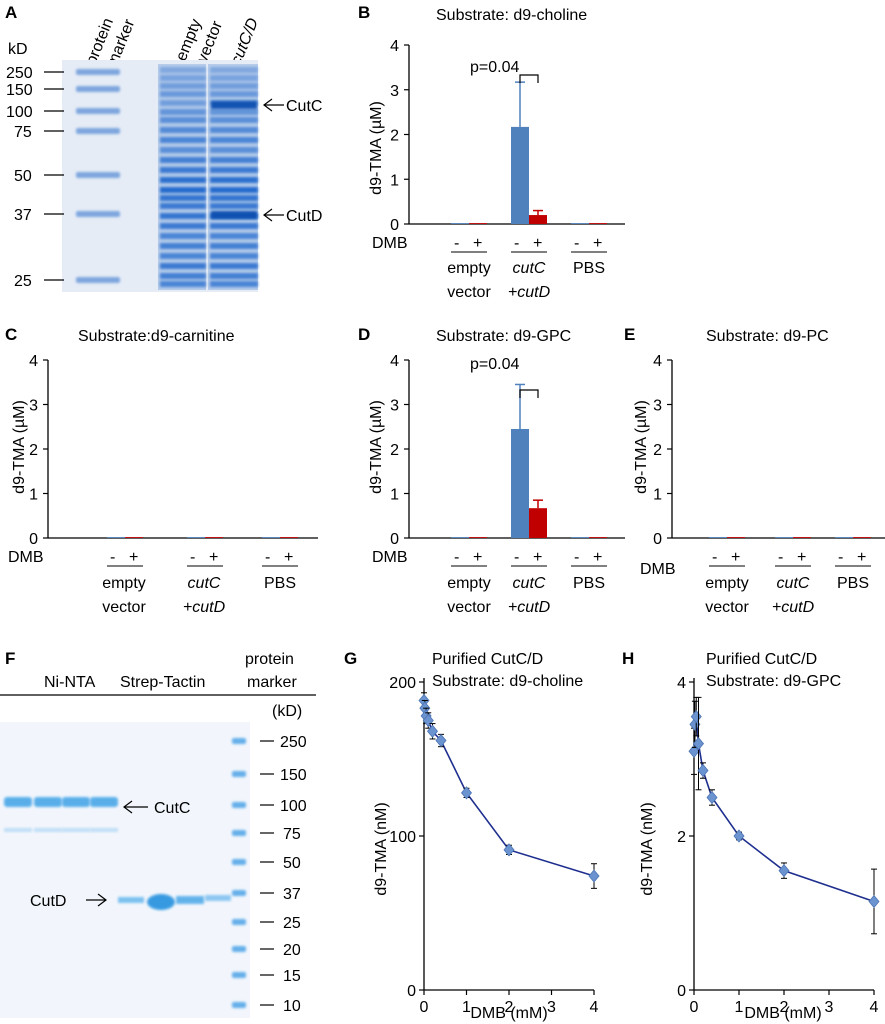  What do you see at coordinates (70, 682) in the screenshot?
I see `gel-f-label-ni-nta: Ni-NTA` at bounding box center [70, 682].